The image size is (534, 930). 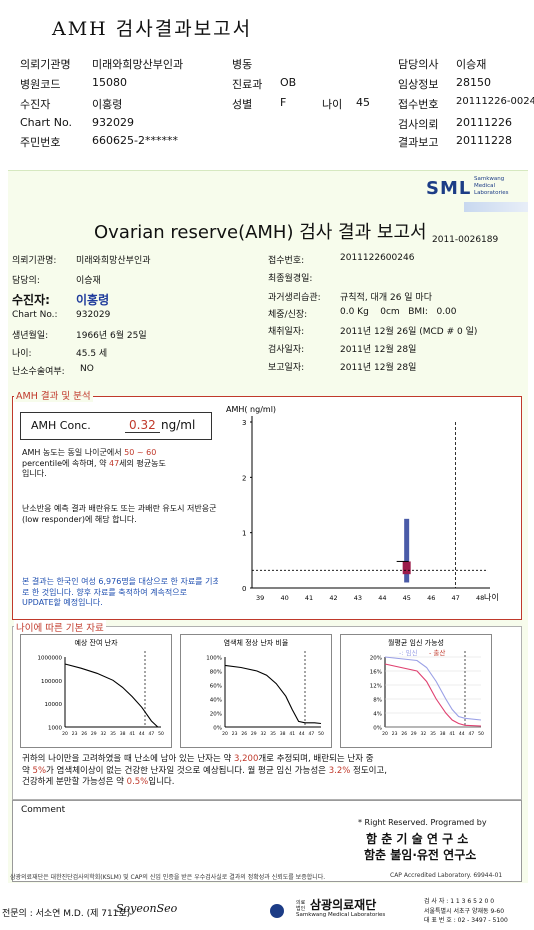 I want to click on rights-note: * Right Reserved. Programed by, so click(x=422, y=822).